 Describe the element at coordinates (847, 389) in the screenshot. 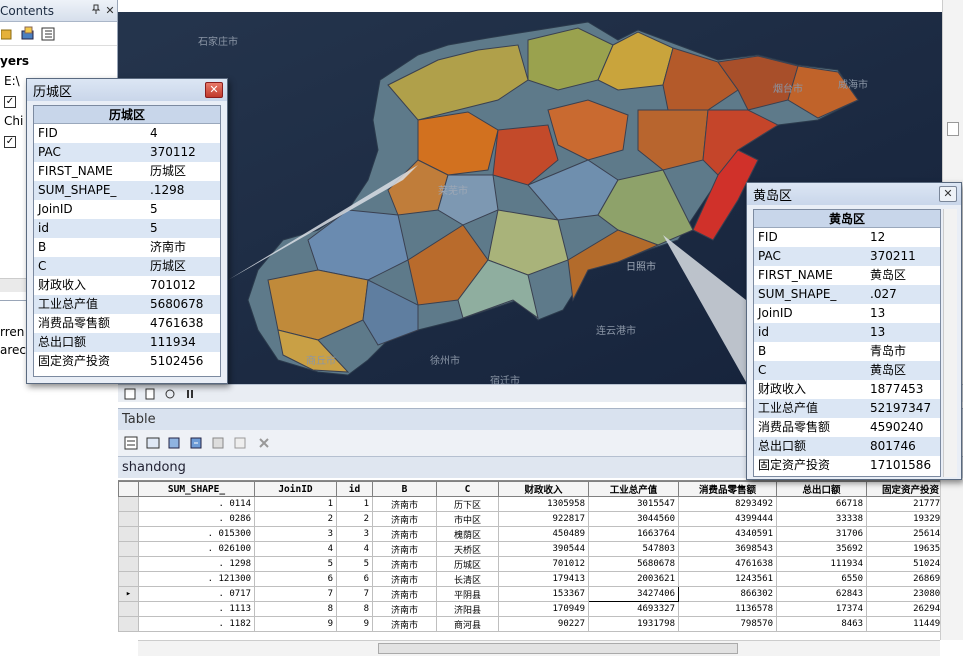

I see `popup-field-row: 财政收入 1877453` at that location.